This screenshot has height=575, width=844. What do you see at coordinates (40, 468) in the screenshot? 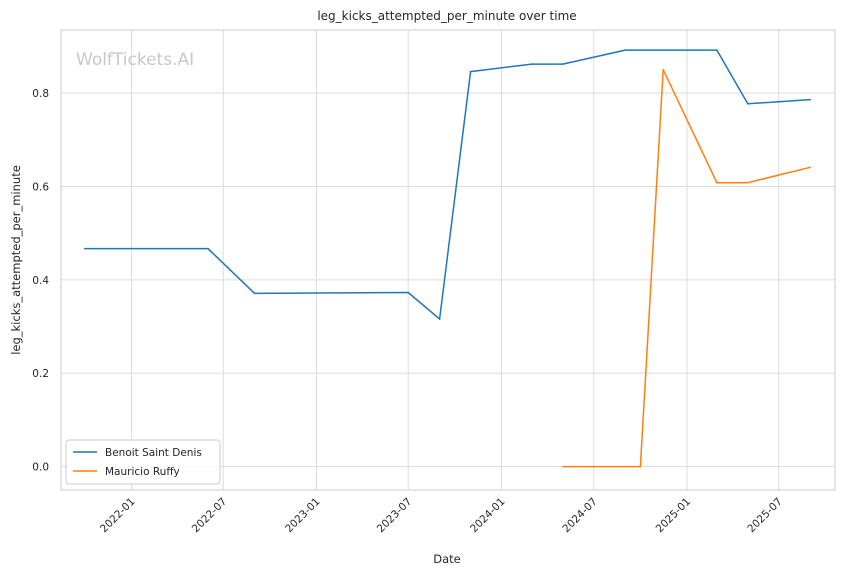
I see `y-tick-label: 0.0` at bounding box center [40, 468].